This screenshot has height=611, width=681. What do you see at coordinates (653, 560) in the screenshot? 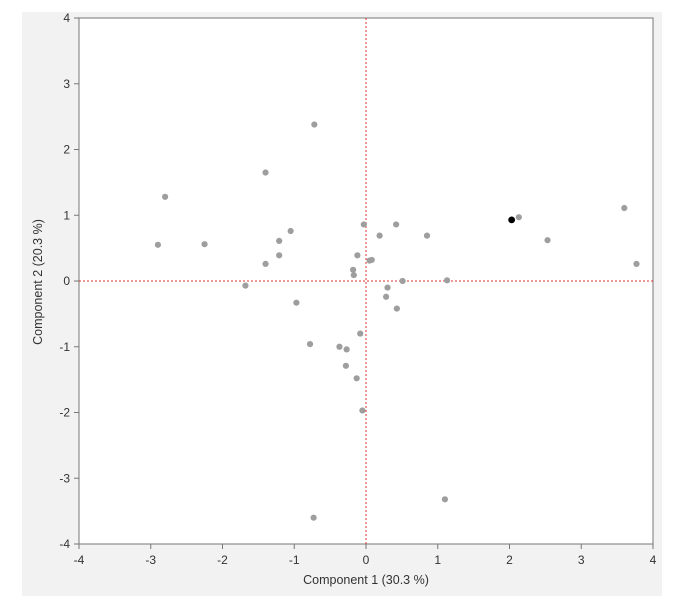
I see `x-tick-label: 4` at bounding box center [653, 560].